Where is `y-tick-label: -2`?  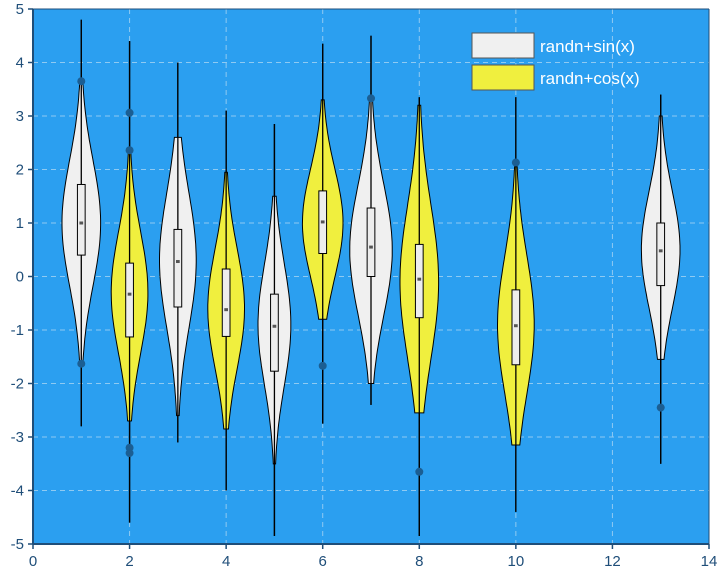
y-tick-label: -2 is located at coordinates (17, 384).